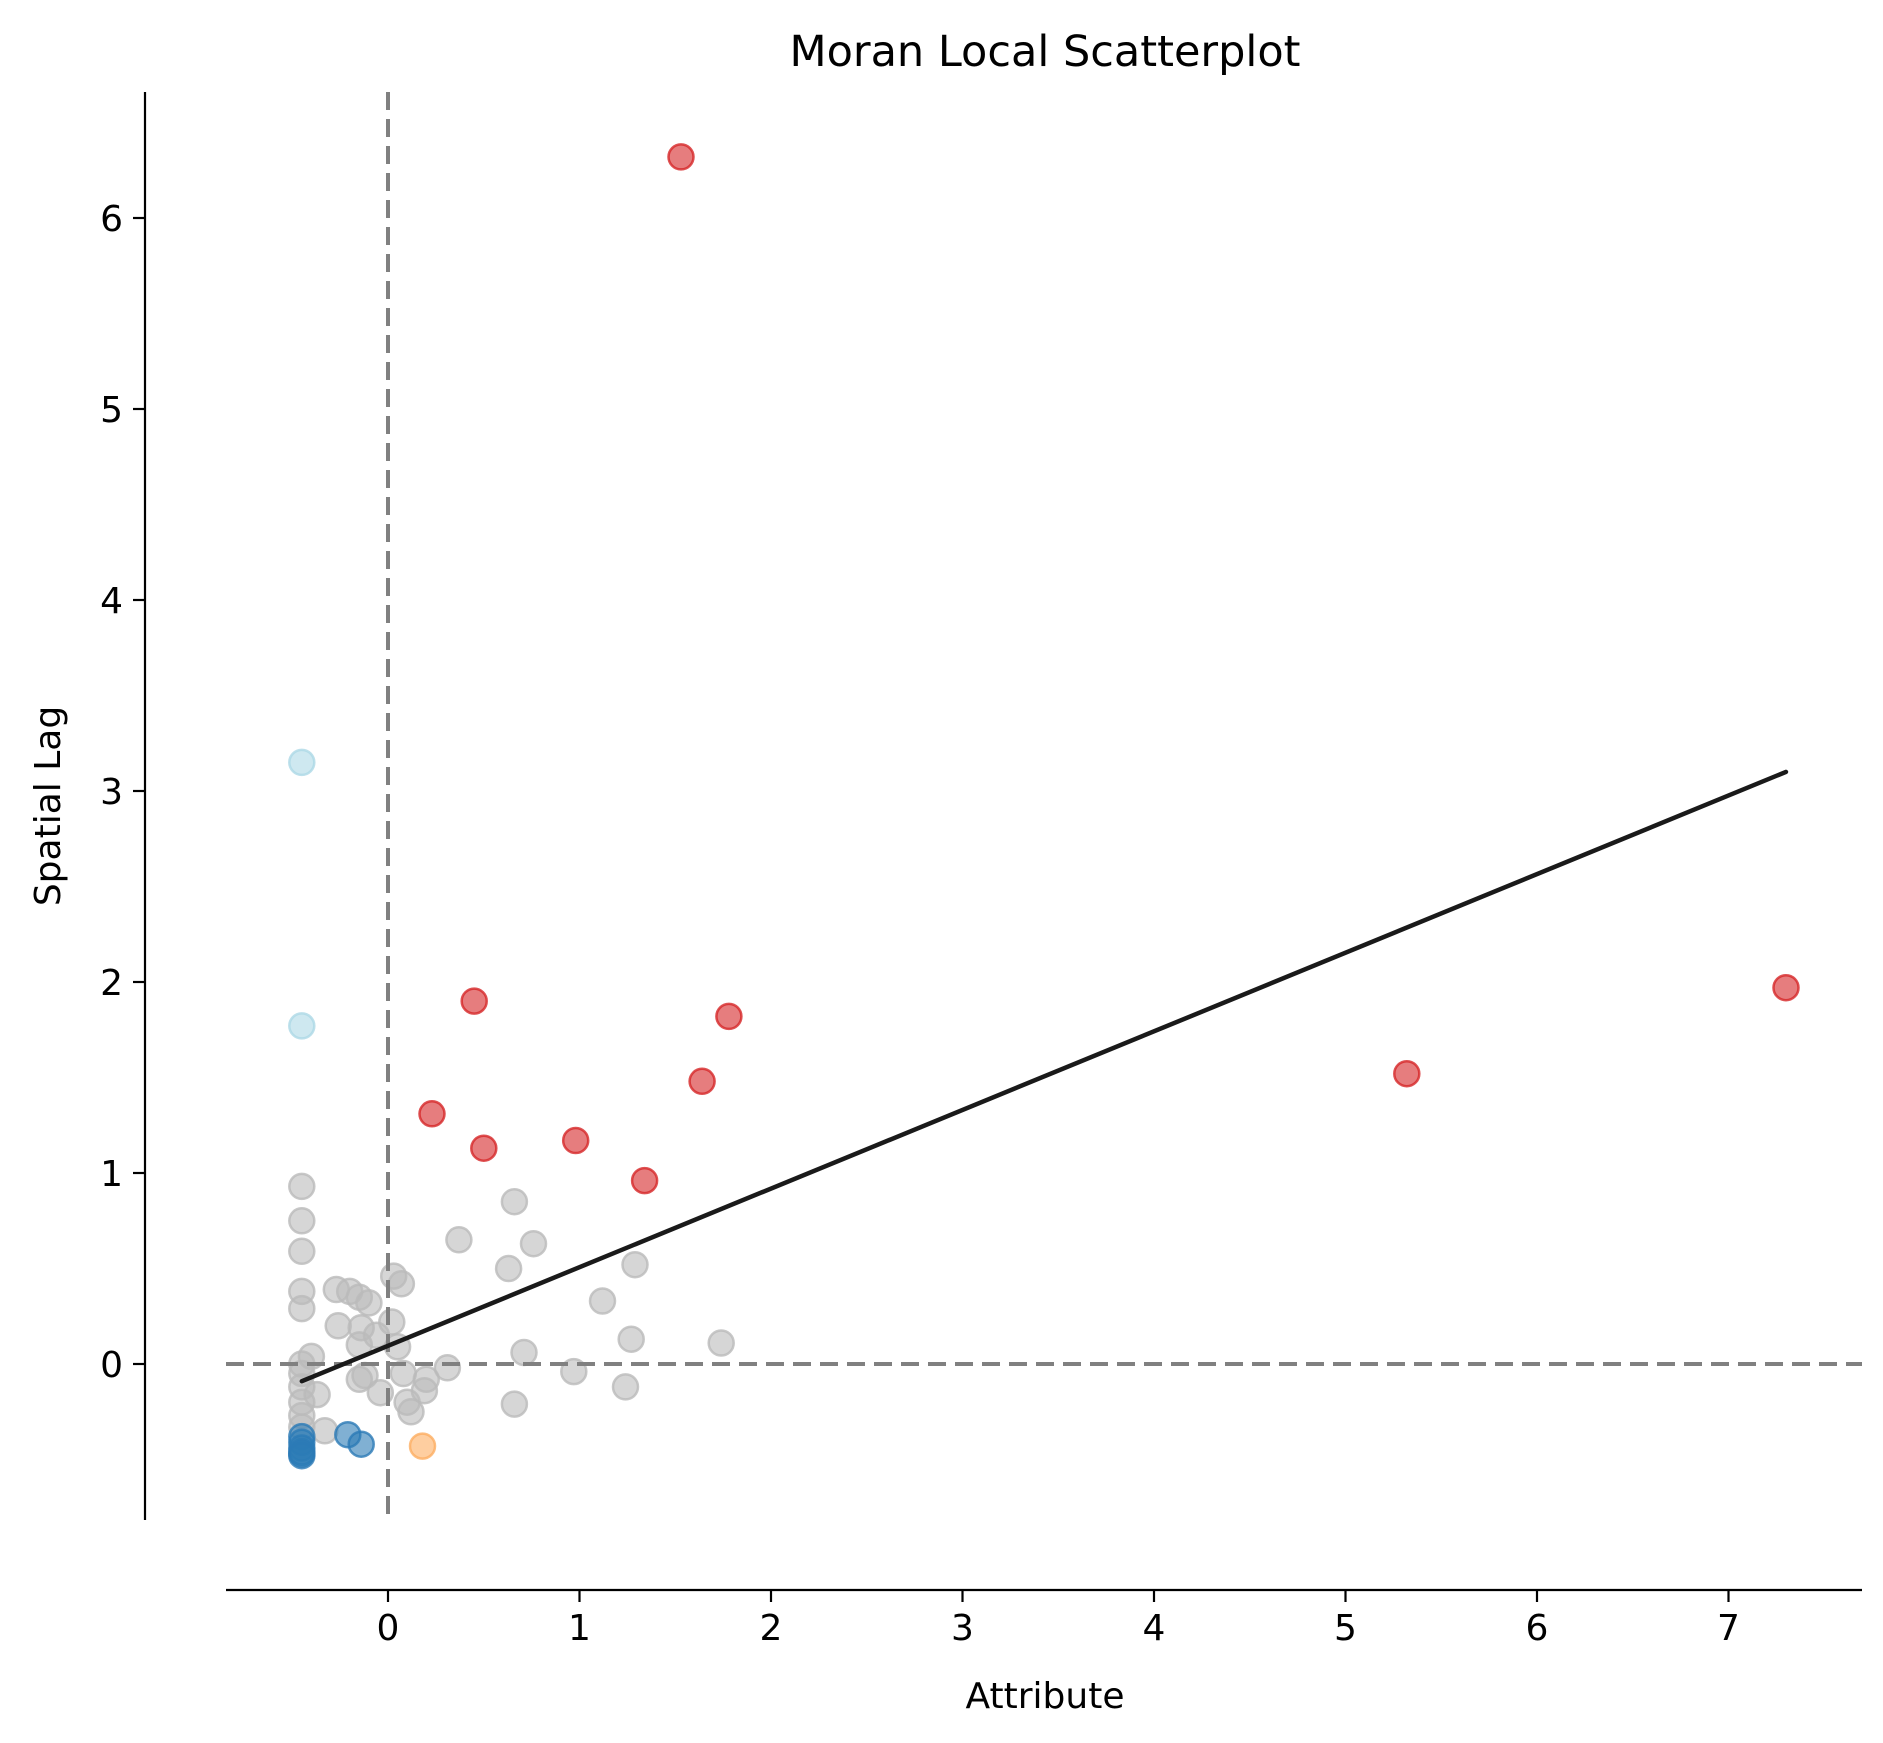 This screenshot has width=1883, height=1743. I want to click on y-tick-label-3: 3, so click(111, 792).